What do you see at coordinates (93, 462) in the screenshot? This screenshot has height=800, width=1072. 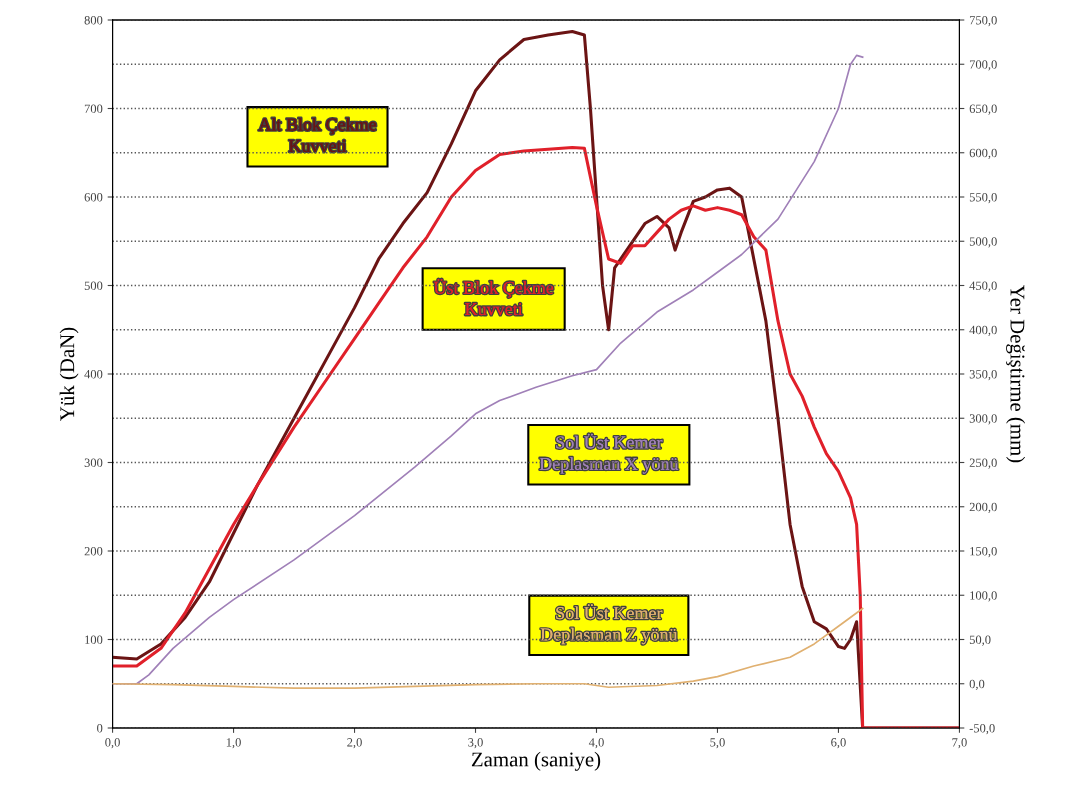 I see `y-tick-label: 300` at bounding box center [93, 462].